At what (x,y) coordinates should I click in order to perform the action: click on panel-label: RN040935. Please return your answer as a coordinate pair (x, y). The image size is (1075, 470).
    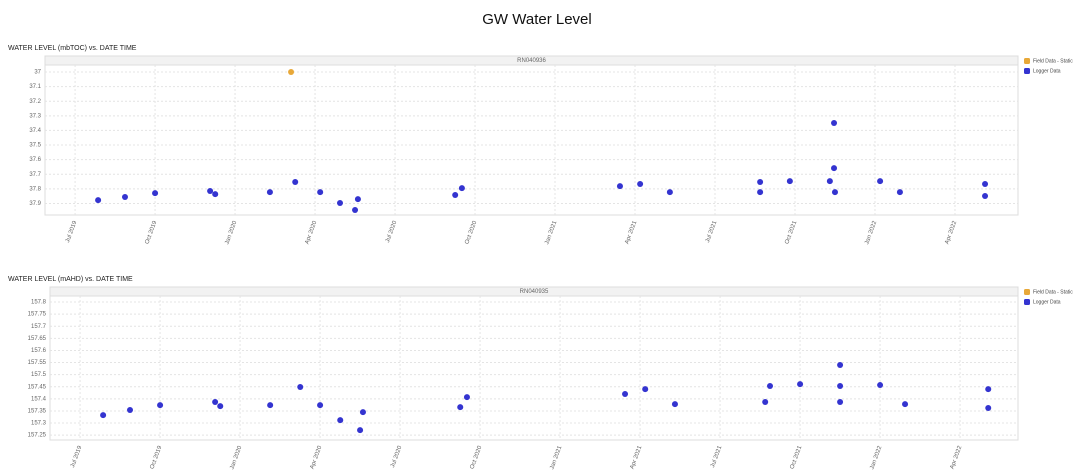
    Looking at the image, I should click on (534, 292).